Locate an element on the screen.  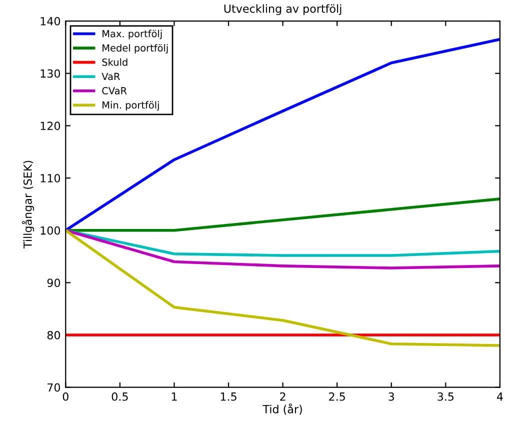
x-tick-label: 2.5 is located at coordinates (337, 396).